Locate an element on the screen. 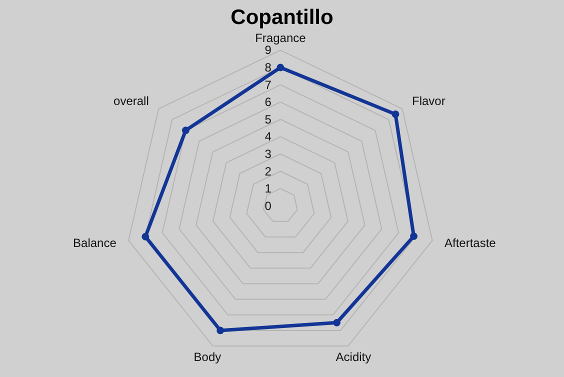 The image size is (564, 377). spoke-label: Fragance is located at coordinates (280, 37).